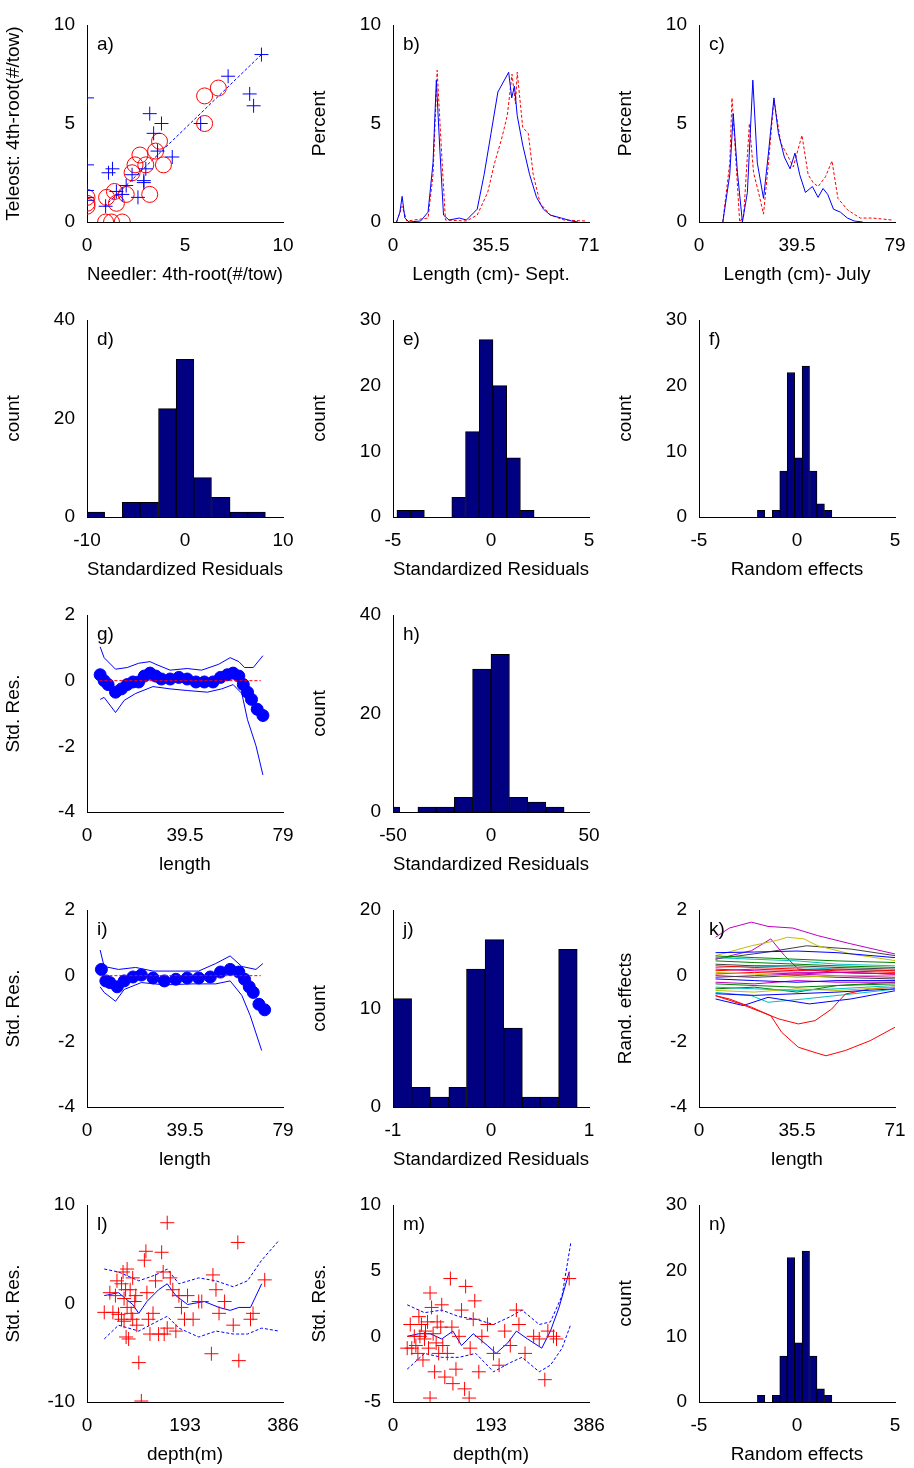 The image size is (914, 1468). What do you see at coordinates (797, 273) in the screenshot?
I see `x-axis-title: Length (cm)- July` at bounding box center [797, 273].